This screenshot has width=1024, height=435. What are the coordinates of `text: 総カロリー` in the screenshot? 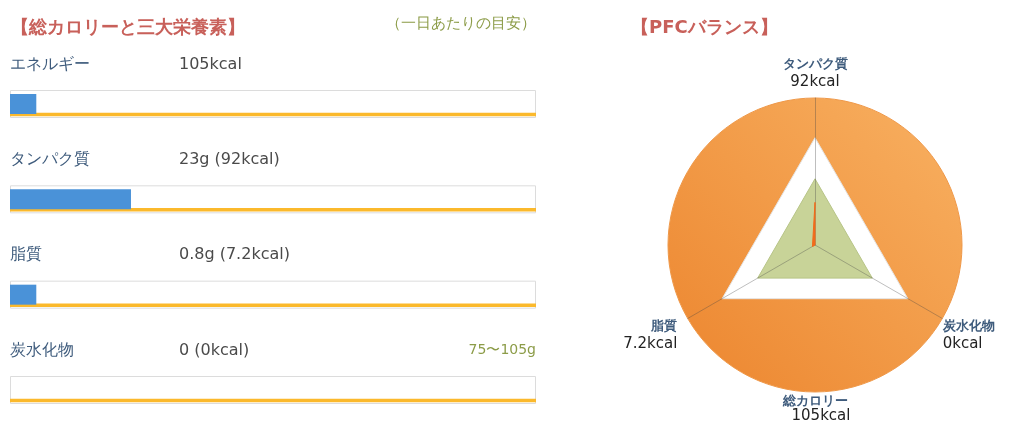 It's located at (814, 400).